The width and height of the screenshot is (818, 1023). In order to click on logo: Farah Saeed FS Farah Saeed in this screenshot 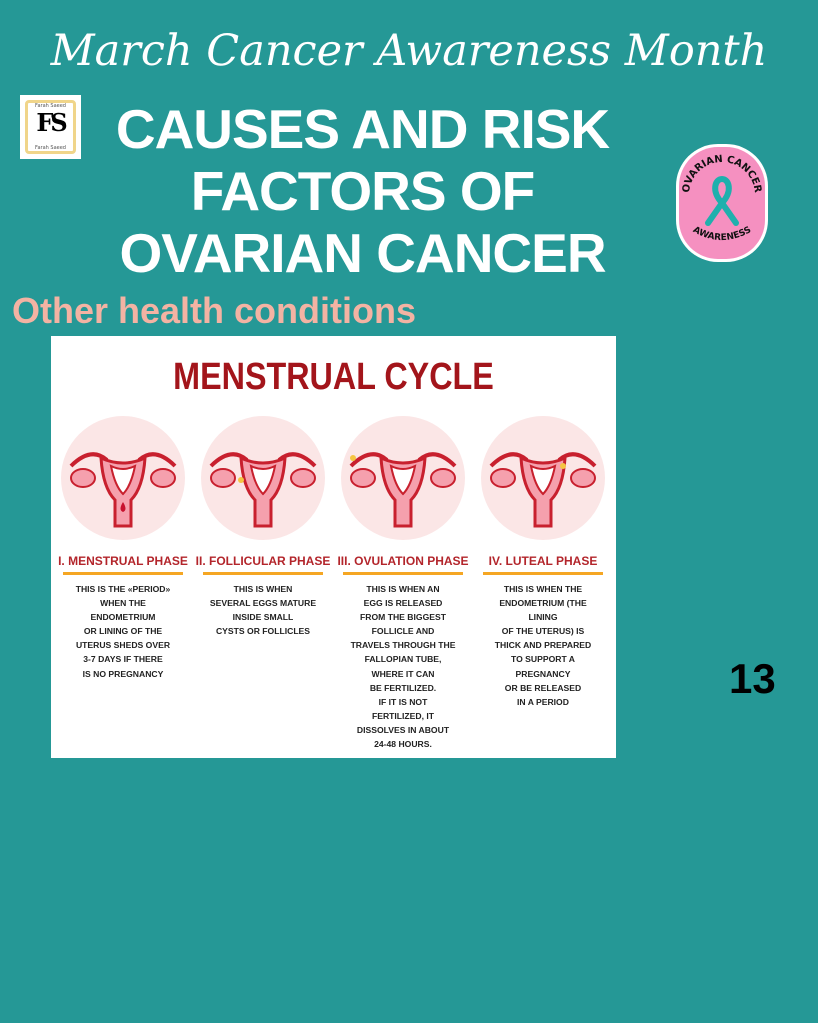, I will do `click(50, 127)`.